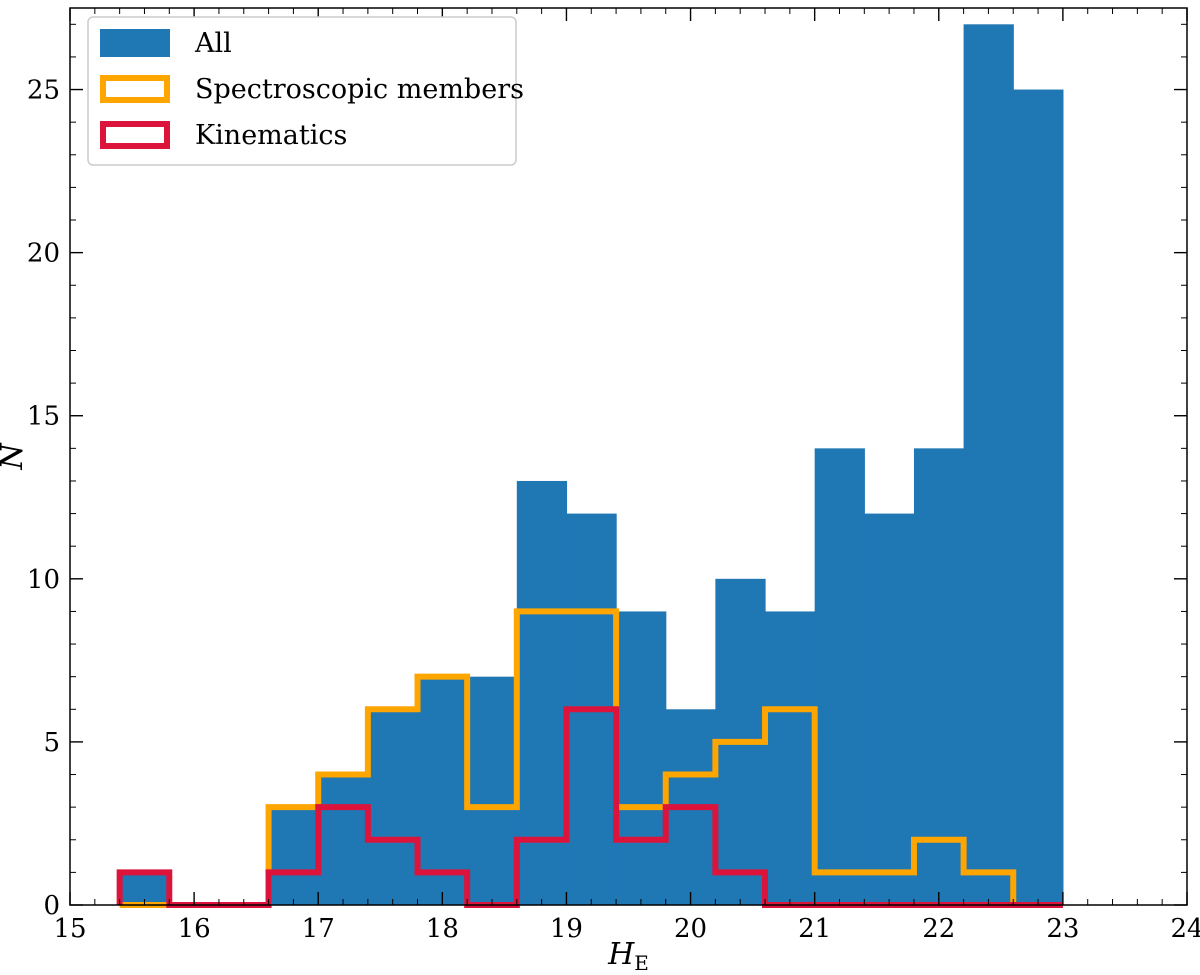  Describe the element at coordinates (69, 929) in the screenshot. I see `x-tick-label: 15` at that location.